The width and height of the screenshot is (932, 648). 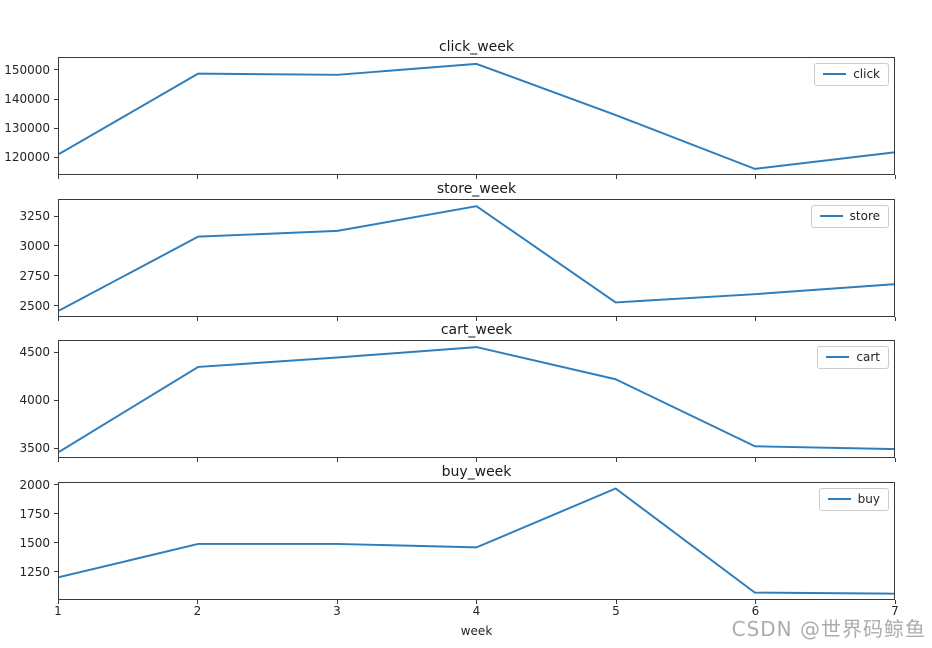 I want to click on chart-title-store-week: store_week, so click(x=476, y=189).